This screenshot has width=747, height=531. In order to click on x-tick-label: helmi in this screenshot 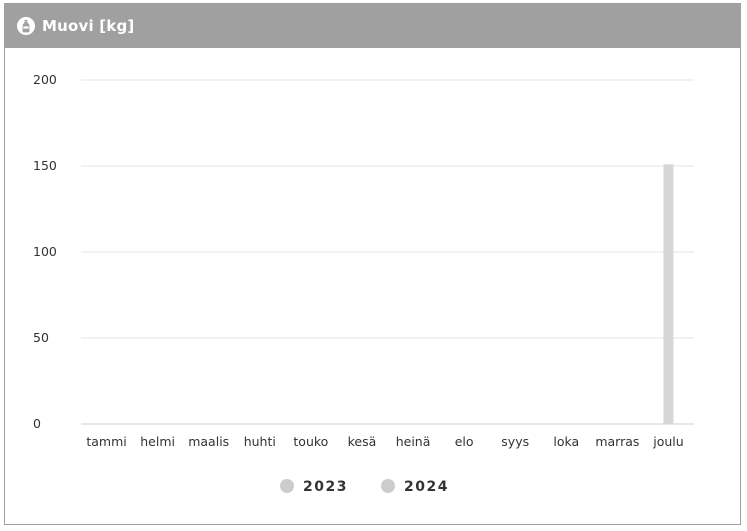, I will do `click(157, 441)`.